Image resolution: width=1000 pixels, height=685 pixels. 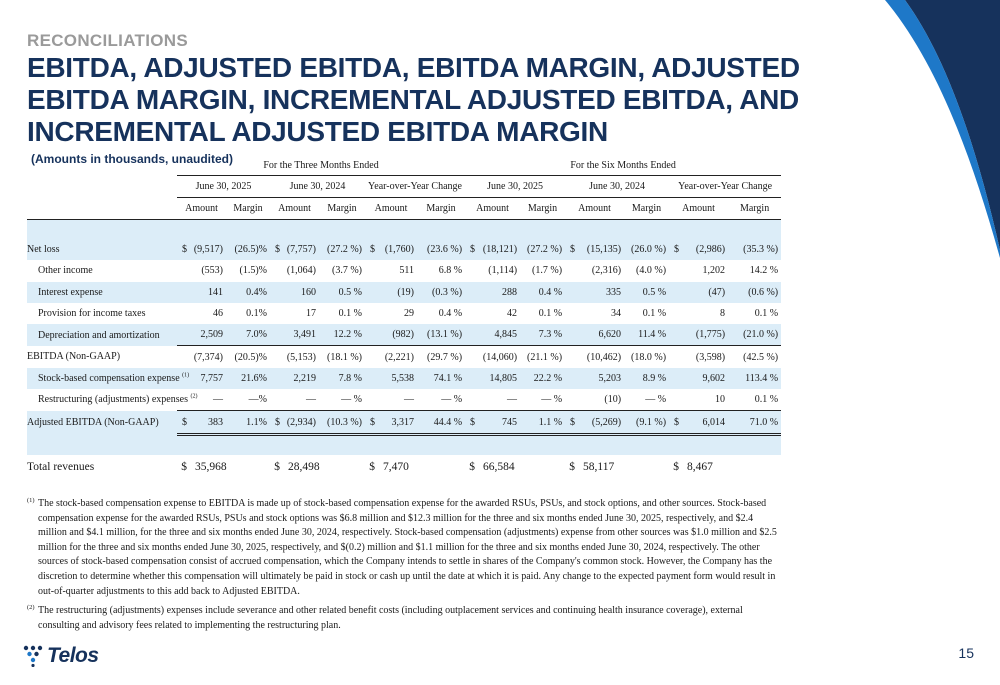 What do you see at coordinates (755, 335) in the screenshot?
I see `margin-cell: (21.0 %)` at bounding box center [755, 335].